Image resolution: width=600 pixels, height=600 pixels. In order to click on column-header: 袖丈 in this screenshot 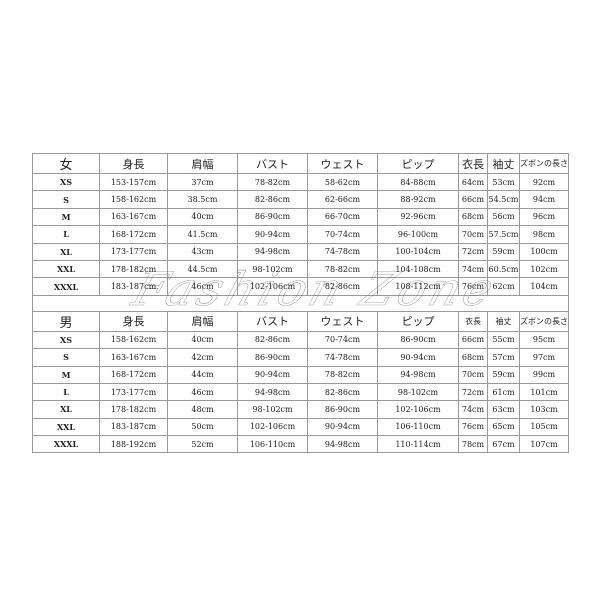, I will do `click(503, 321)`.